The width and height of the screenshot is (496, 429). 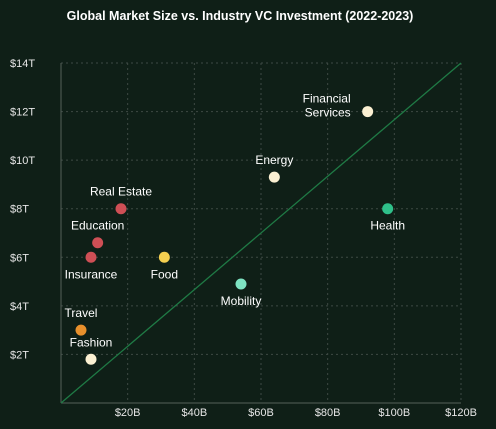 What do you see at coordinates (22, 113) in the screenshot?
I see `y-tick-label: $12T` at bounding box center [22, 113].